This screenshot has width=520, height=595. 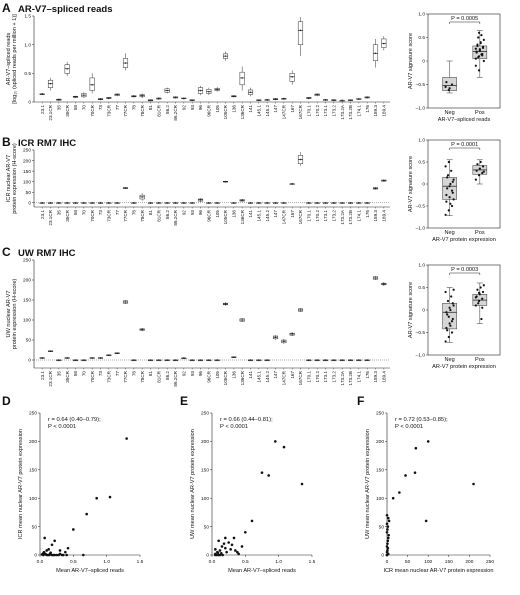 I want to click on box-96CR, so click(x=209, y=202).